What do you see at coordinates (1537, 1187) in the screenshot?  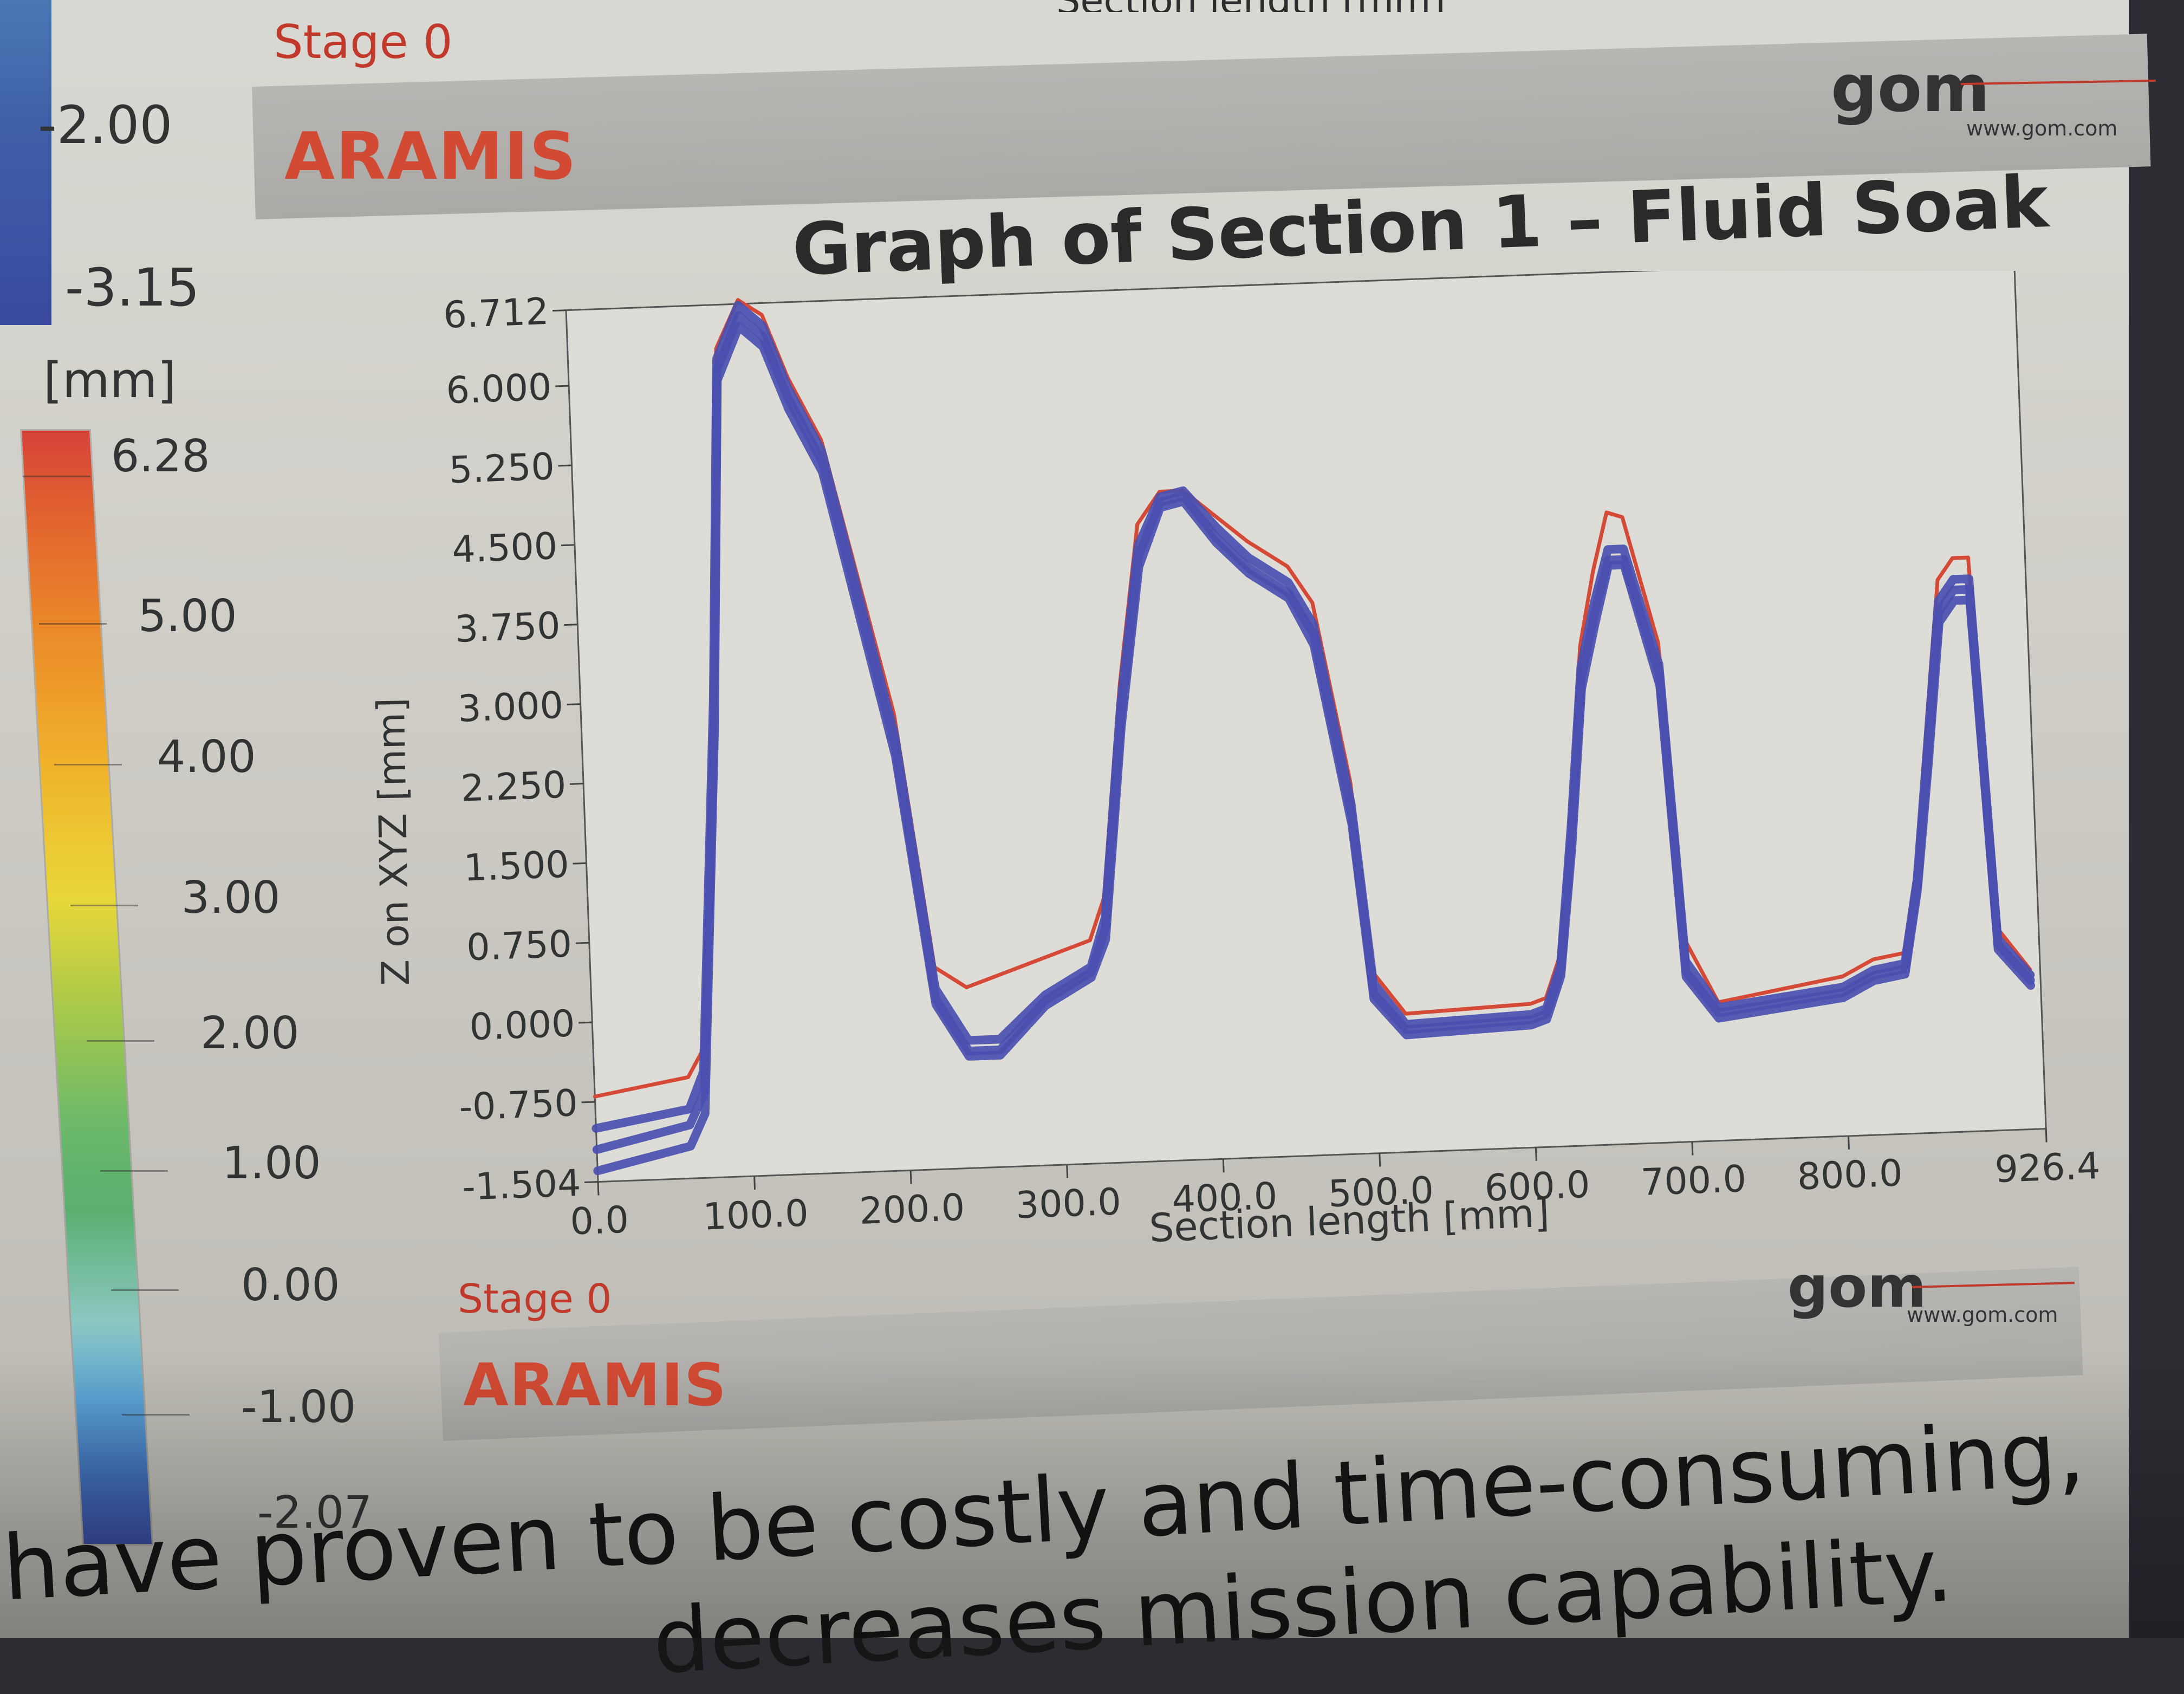 I see `x-tick-label: 600.0` at bounding box center [1537, 1187].